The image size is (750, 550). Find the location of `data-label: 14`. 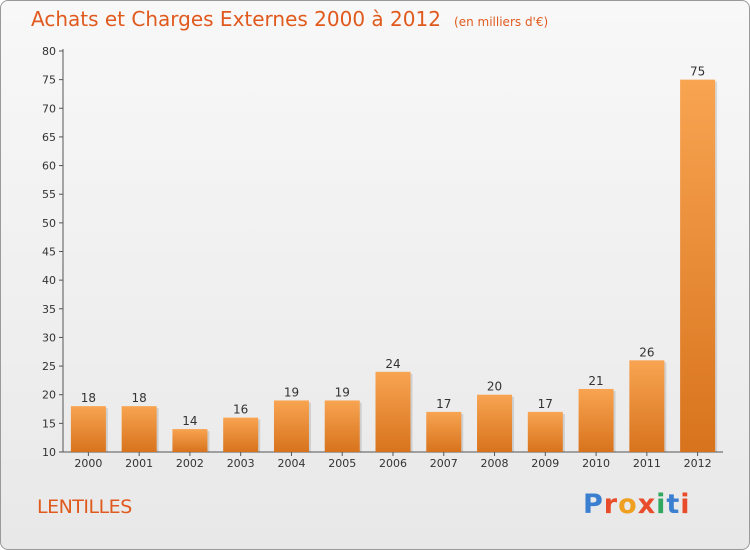

data-label: 14 is located at coordinates (189, 421).